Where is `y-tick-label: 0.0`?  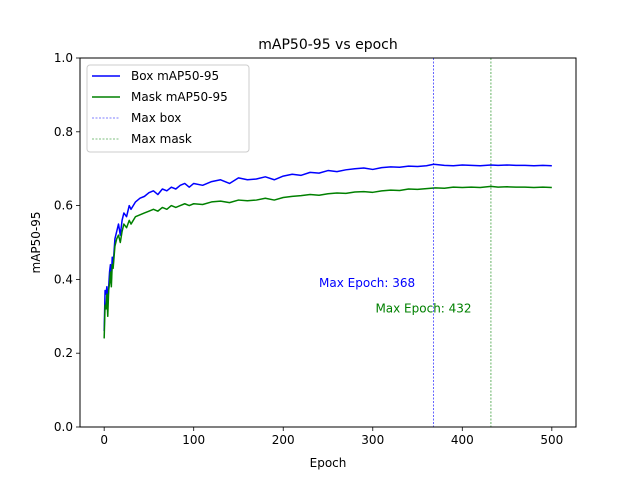 y-tick-label: 0.0 is located at coordinates (63, 427).